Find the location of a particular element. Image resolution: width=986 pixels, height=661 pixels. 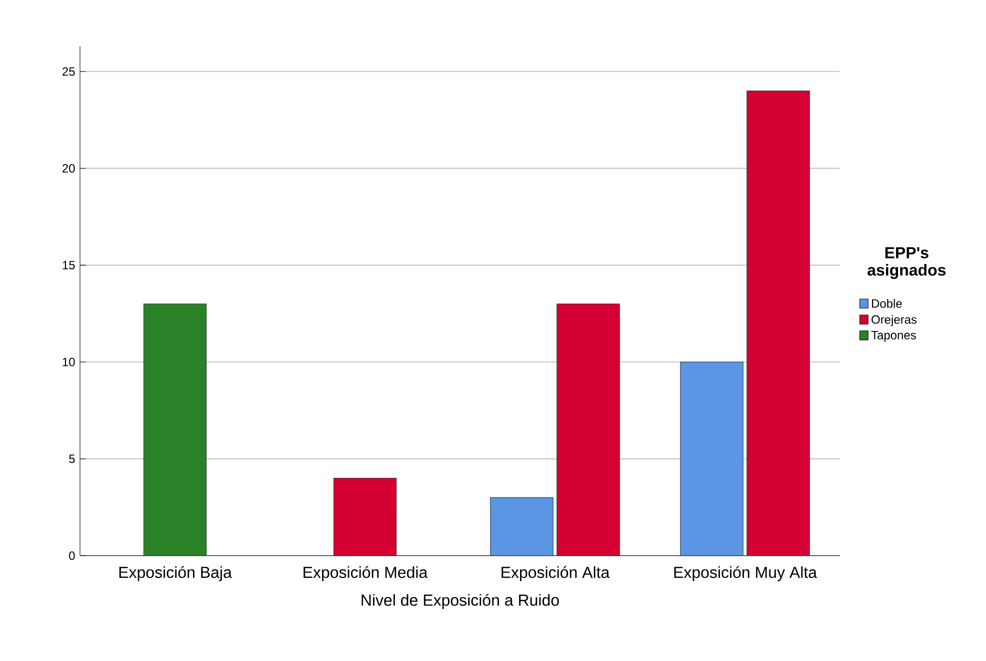

x-tick-label: Exposición Muy Alta is located at coordinates (745, 574).